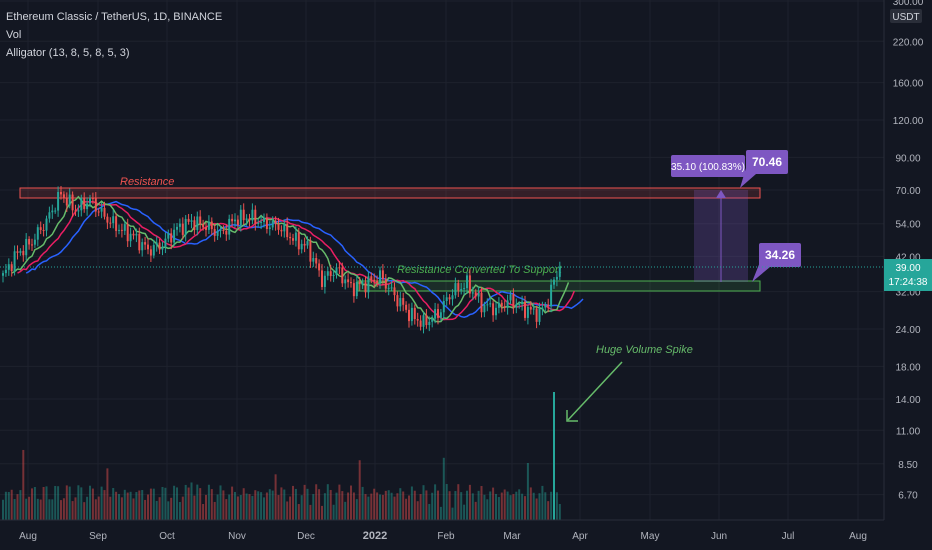 This screenshot has height=550, width=932. What do you see at coordinates (480, 270) in the screenshot?
I see `support-label: Resistance Converted To Support` at bounding box center [480, 270].